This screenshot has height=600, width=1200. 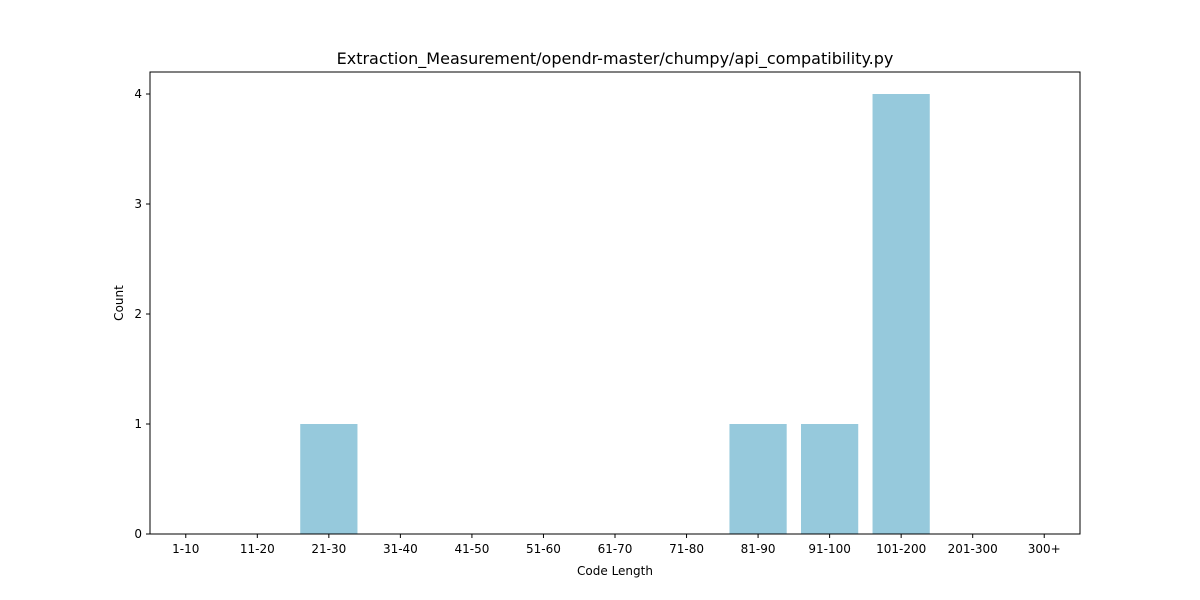 What do you see at coordinates (1044, 549) in the screenshot?
I see `x-tick-label: 300+` at bounding box center [1044, 549].